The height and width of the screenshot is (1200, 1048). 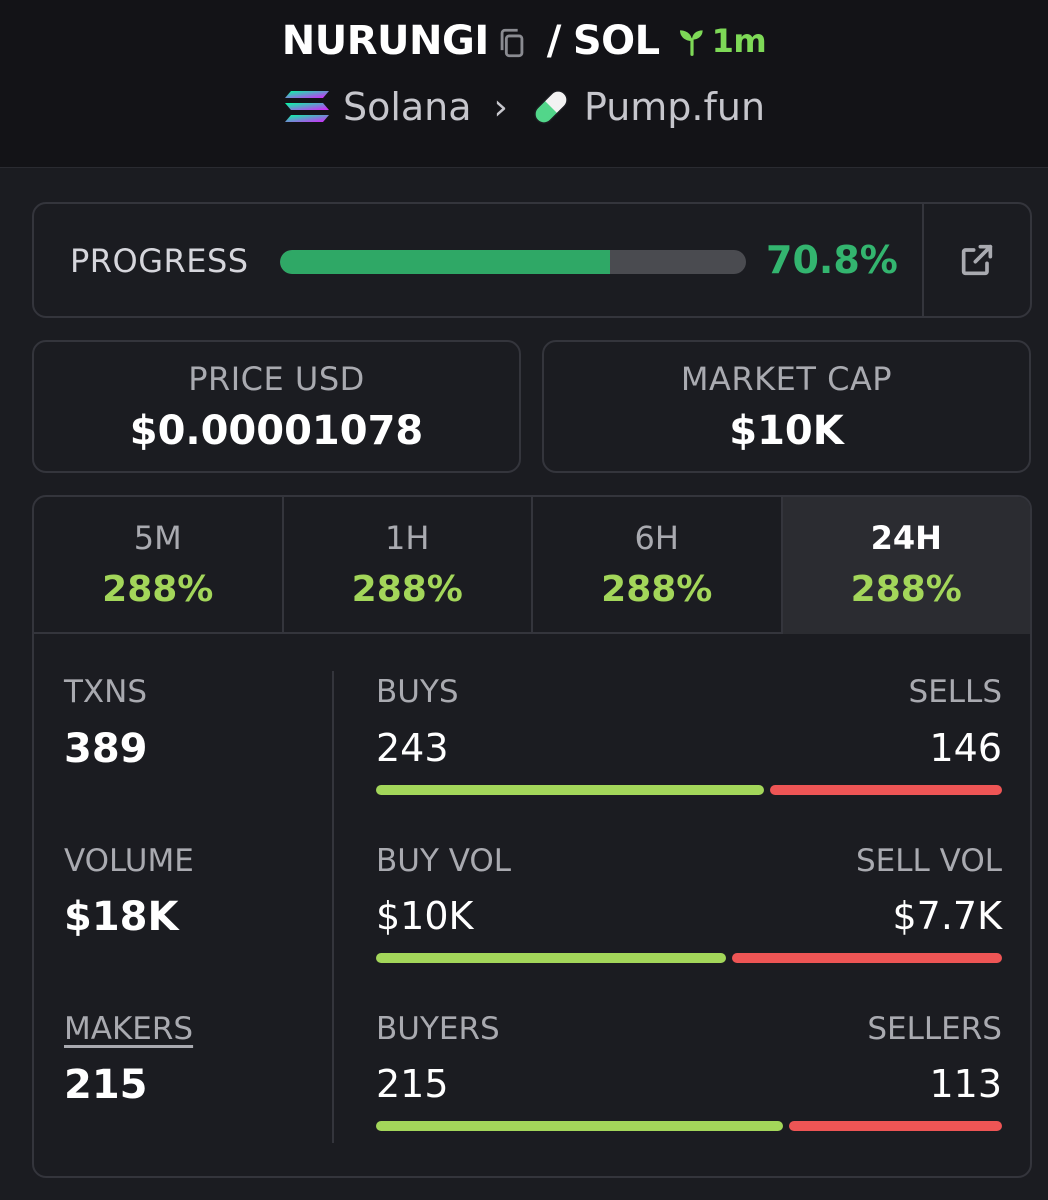 I want to click on external-link-icon, so click(x=977, y=260).